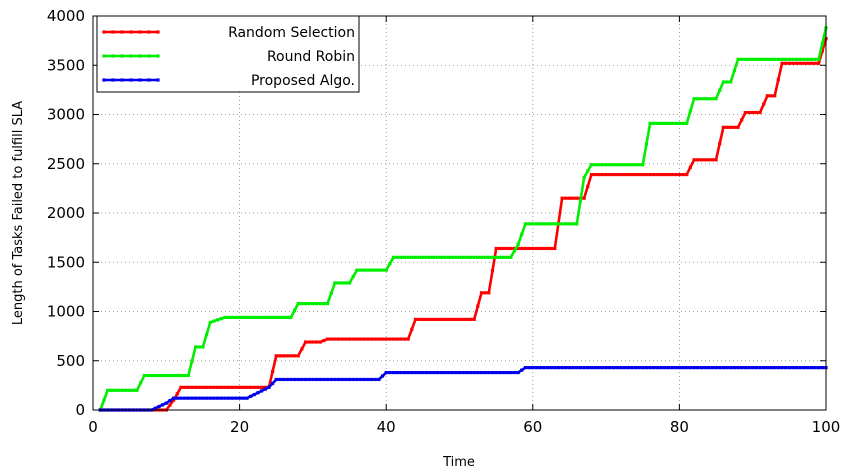 This screenshot has height=471, width=842. Describe the element at coordinates (458, 462) in the screenshot. I see `x-axis-label: Time` at that location.